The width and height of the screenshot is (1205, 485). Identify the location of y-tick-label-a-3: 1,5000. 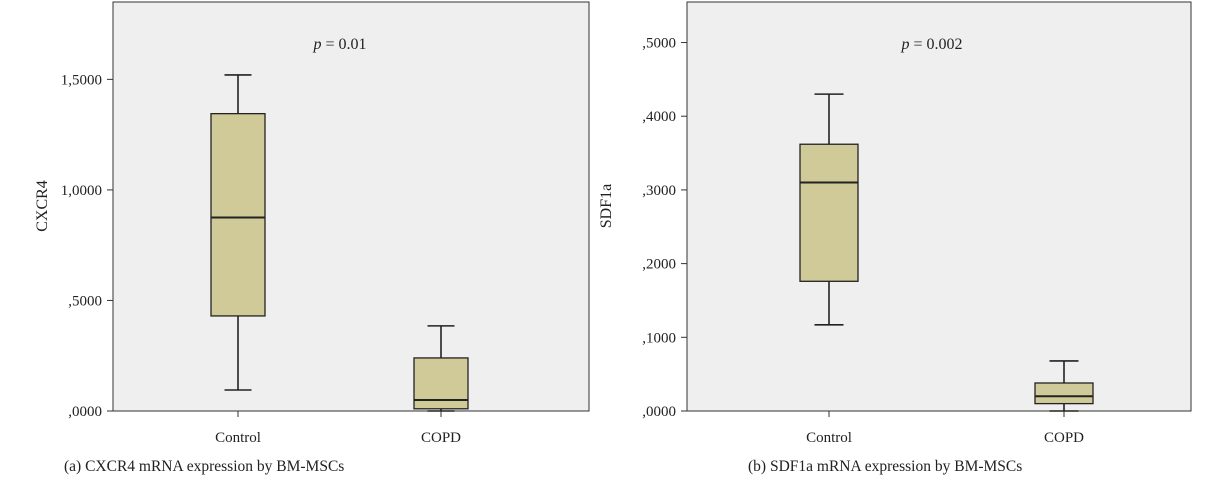
(81, 80).